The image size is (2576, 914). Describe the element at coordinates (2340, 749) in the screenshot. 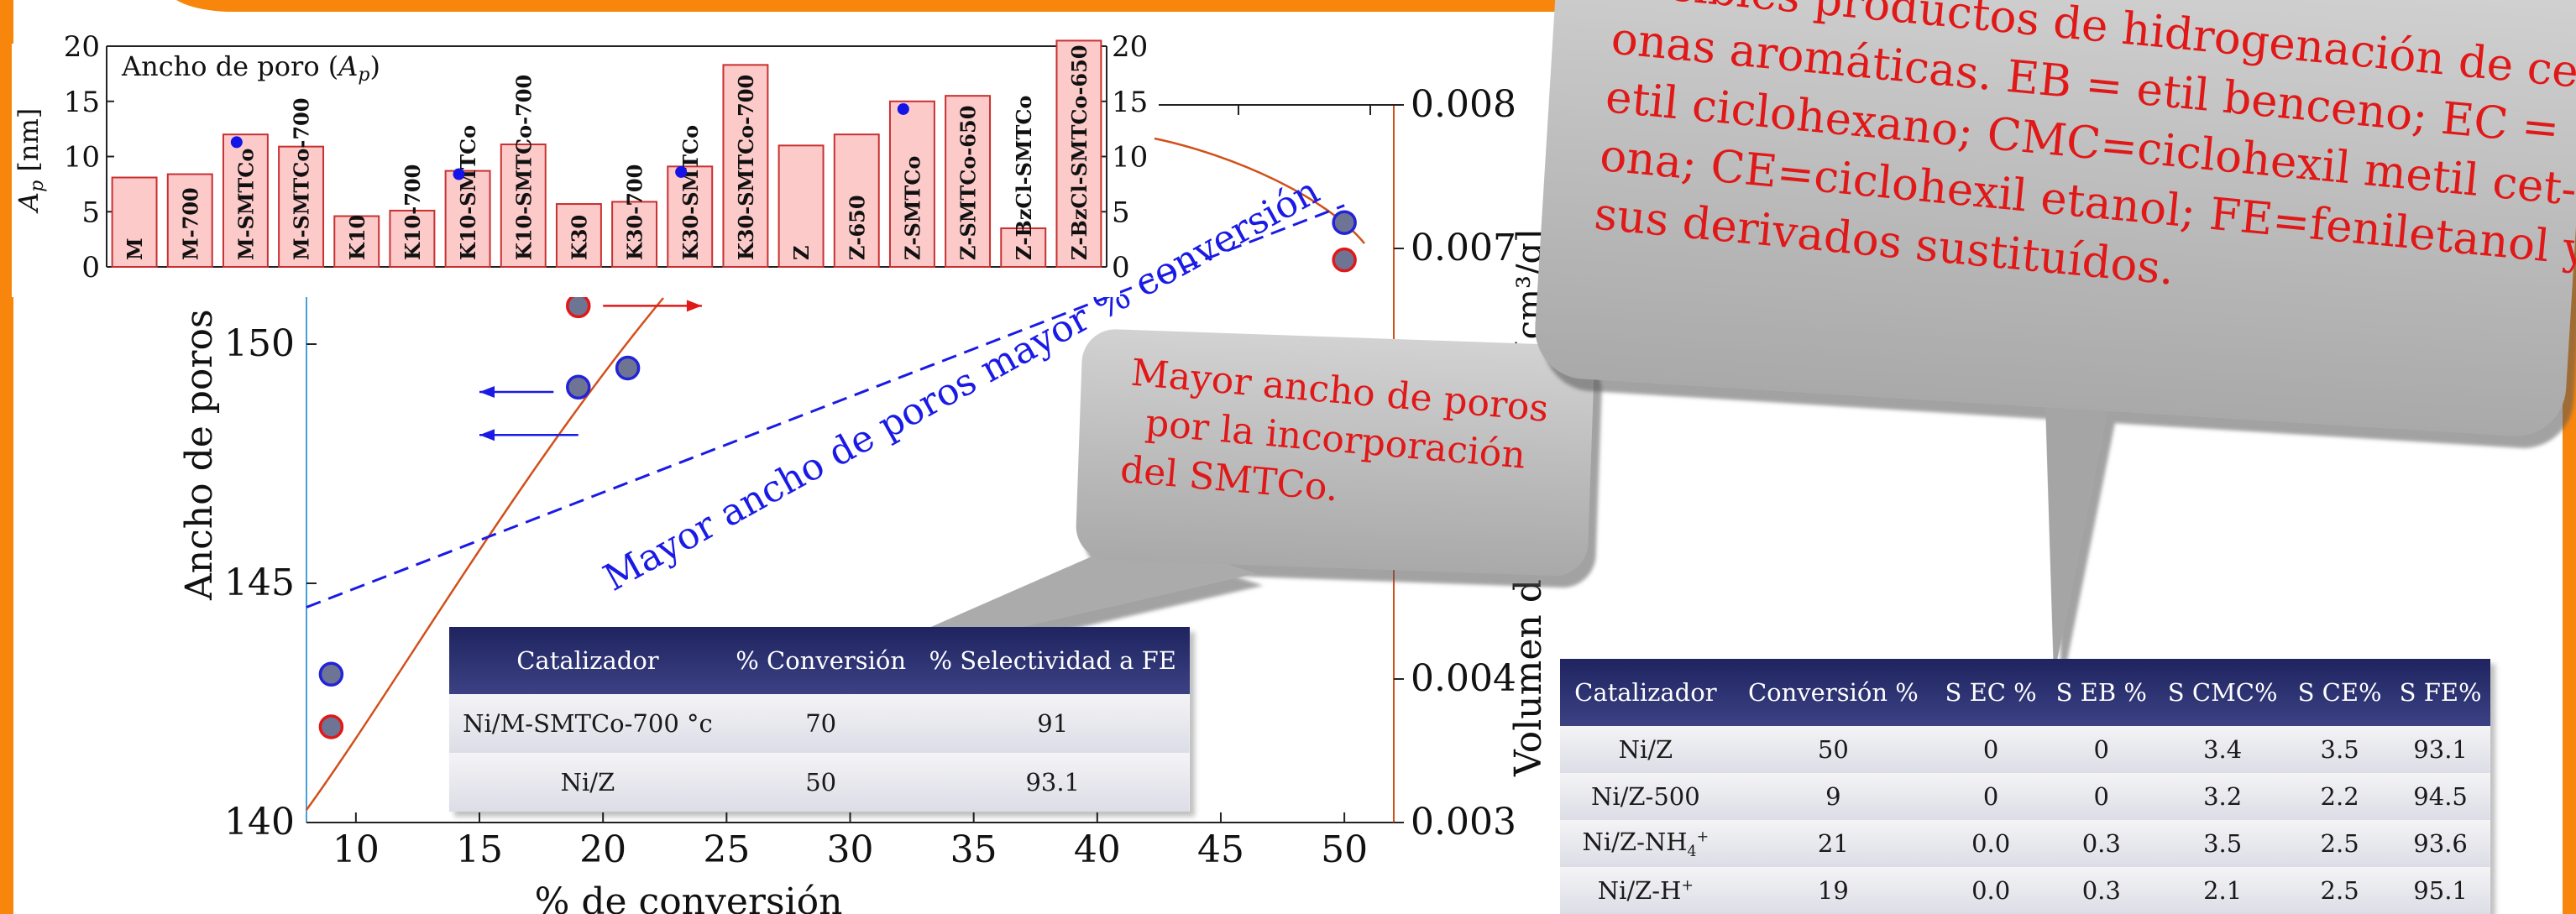

I see `cell-s-ce: 3.5` at that location.